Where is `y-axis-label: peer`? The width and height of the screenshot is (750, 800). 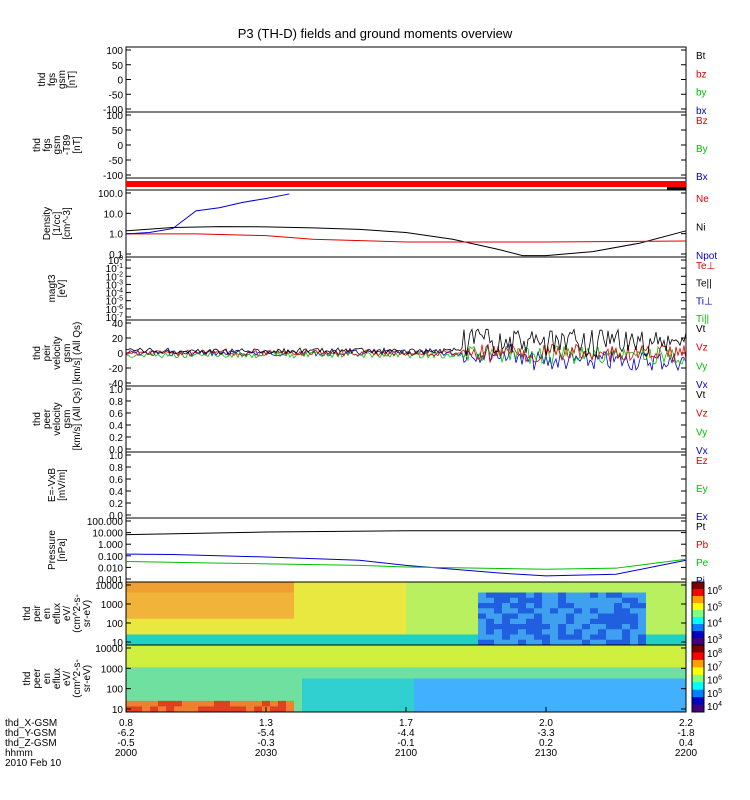
y-axis-label: peer is located at coordinates (37, 678).